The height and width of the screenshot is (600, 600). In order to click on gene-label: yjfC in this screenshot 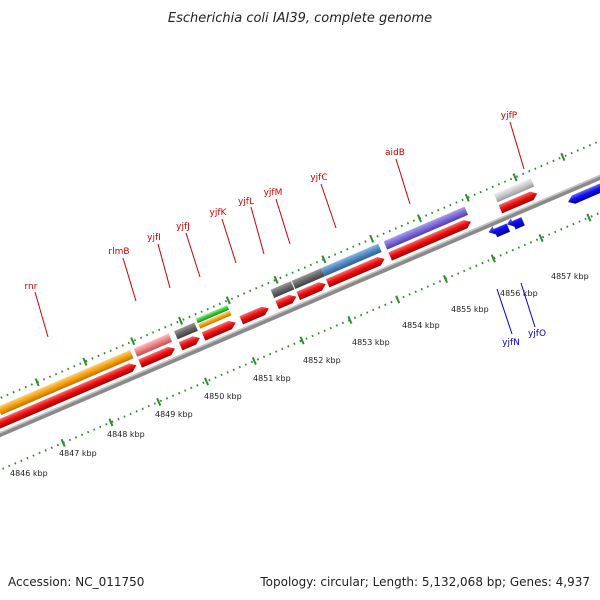, I will do `click(318, 178)`.